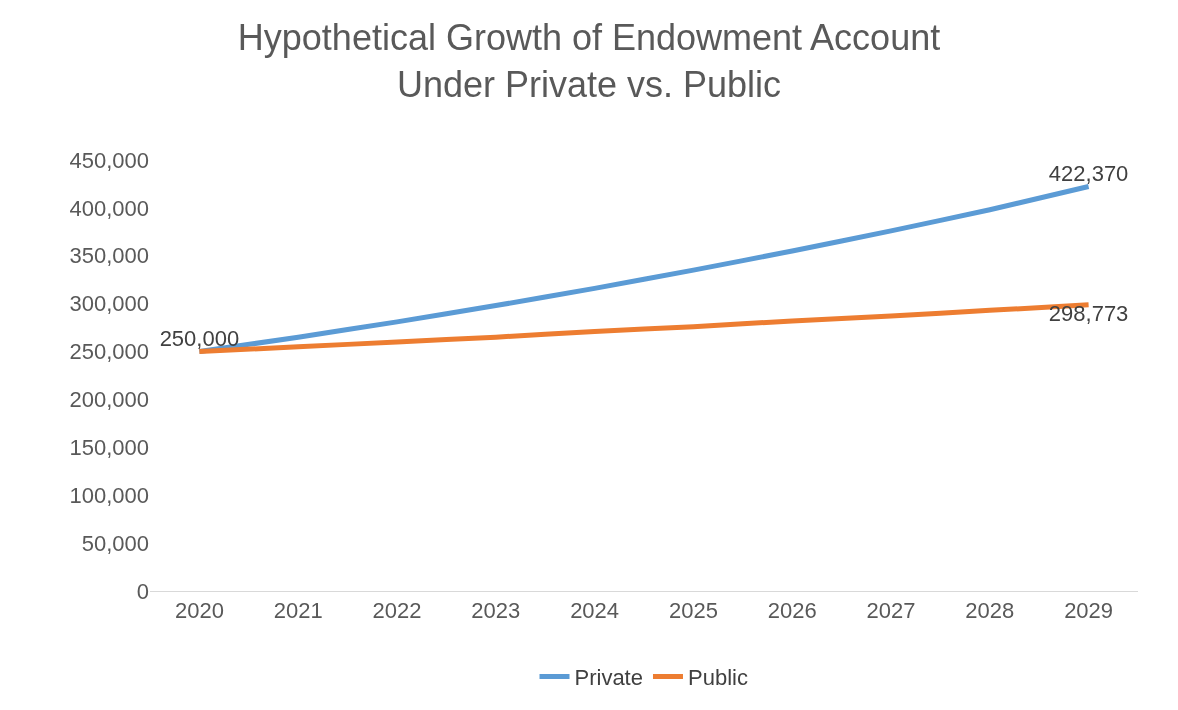  Describe the element at coordinates (199, 611) in the screenshot. I see `x-tick-label: 2020` at that location.